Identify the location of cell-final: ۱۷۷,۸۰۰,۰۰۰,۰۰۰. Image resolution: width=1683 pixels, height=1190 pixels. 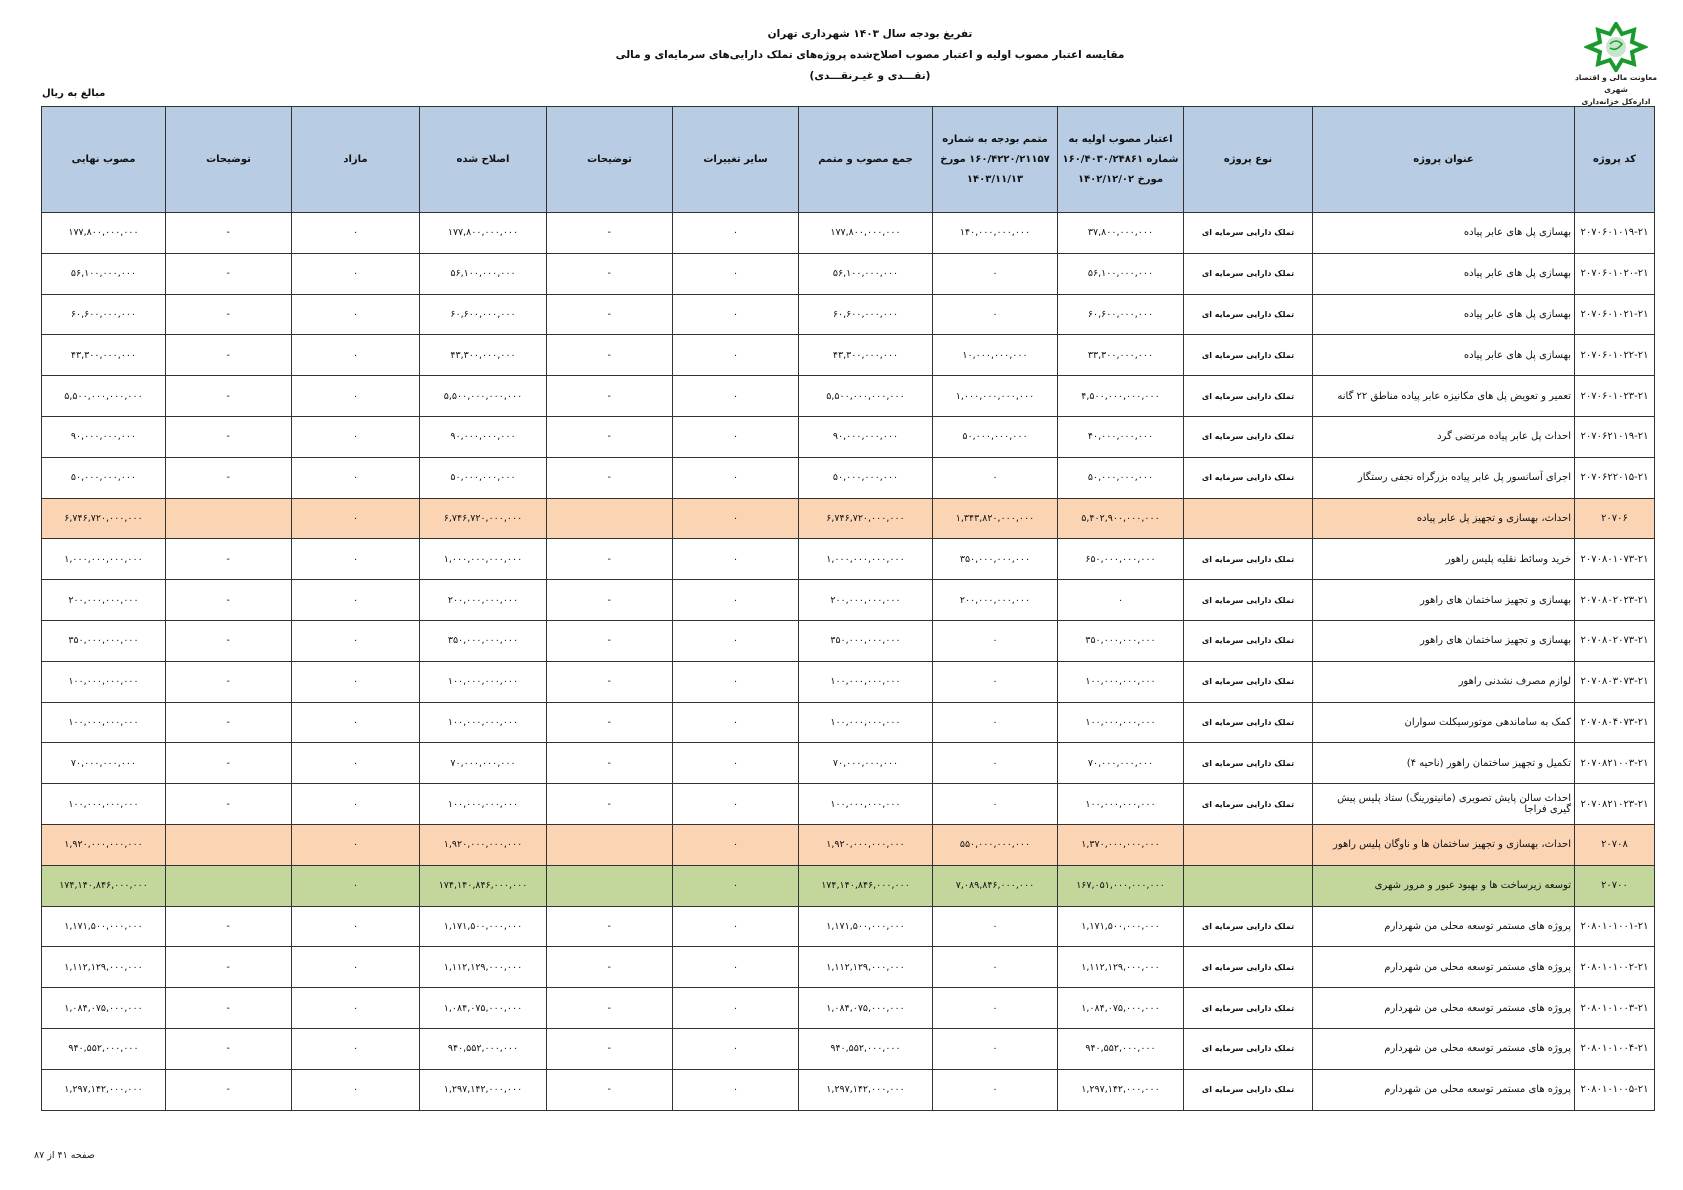
(103, 233).